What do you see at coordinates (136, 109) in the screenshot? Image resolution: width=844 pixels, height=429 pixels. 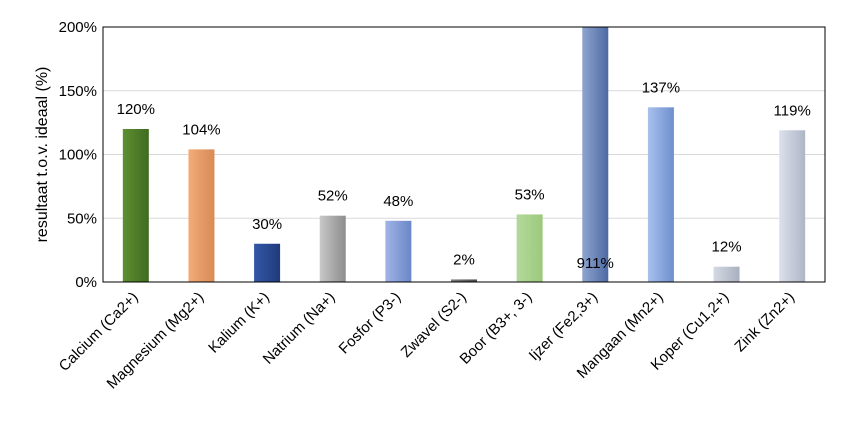 I see `data-label: 120%` at bounding box center [136, 109].